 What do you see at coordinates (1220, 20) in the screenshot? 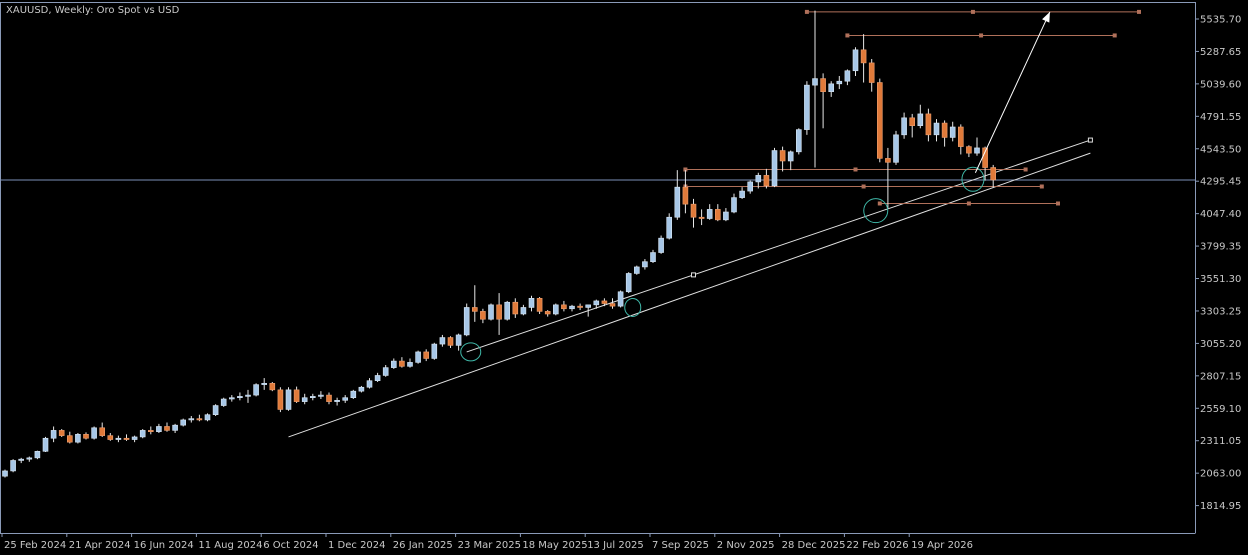
I see `y-tick-label: 5535.70` at bounding box center [1220, 20].